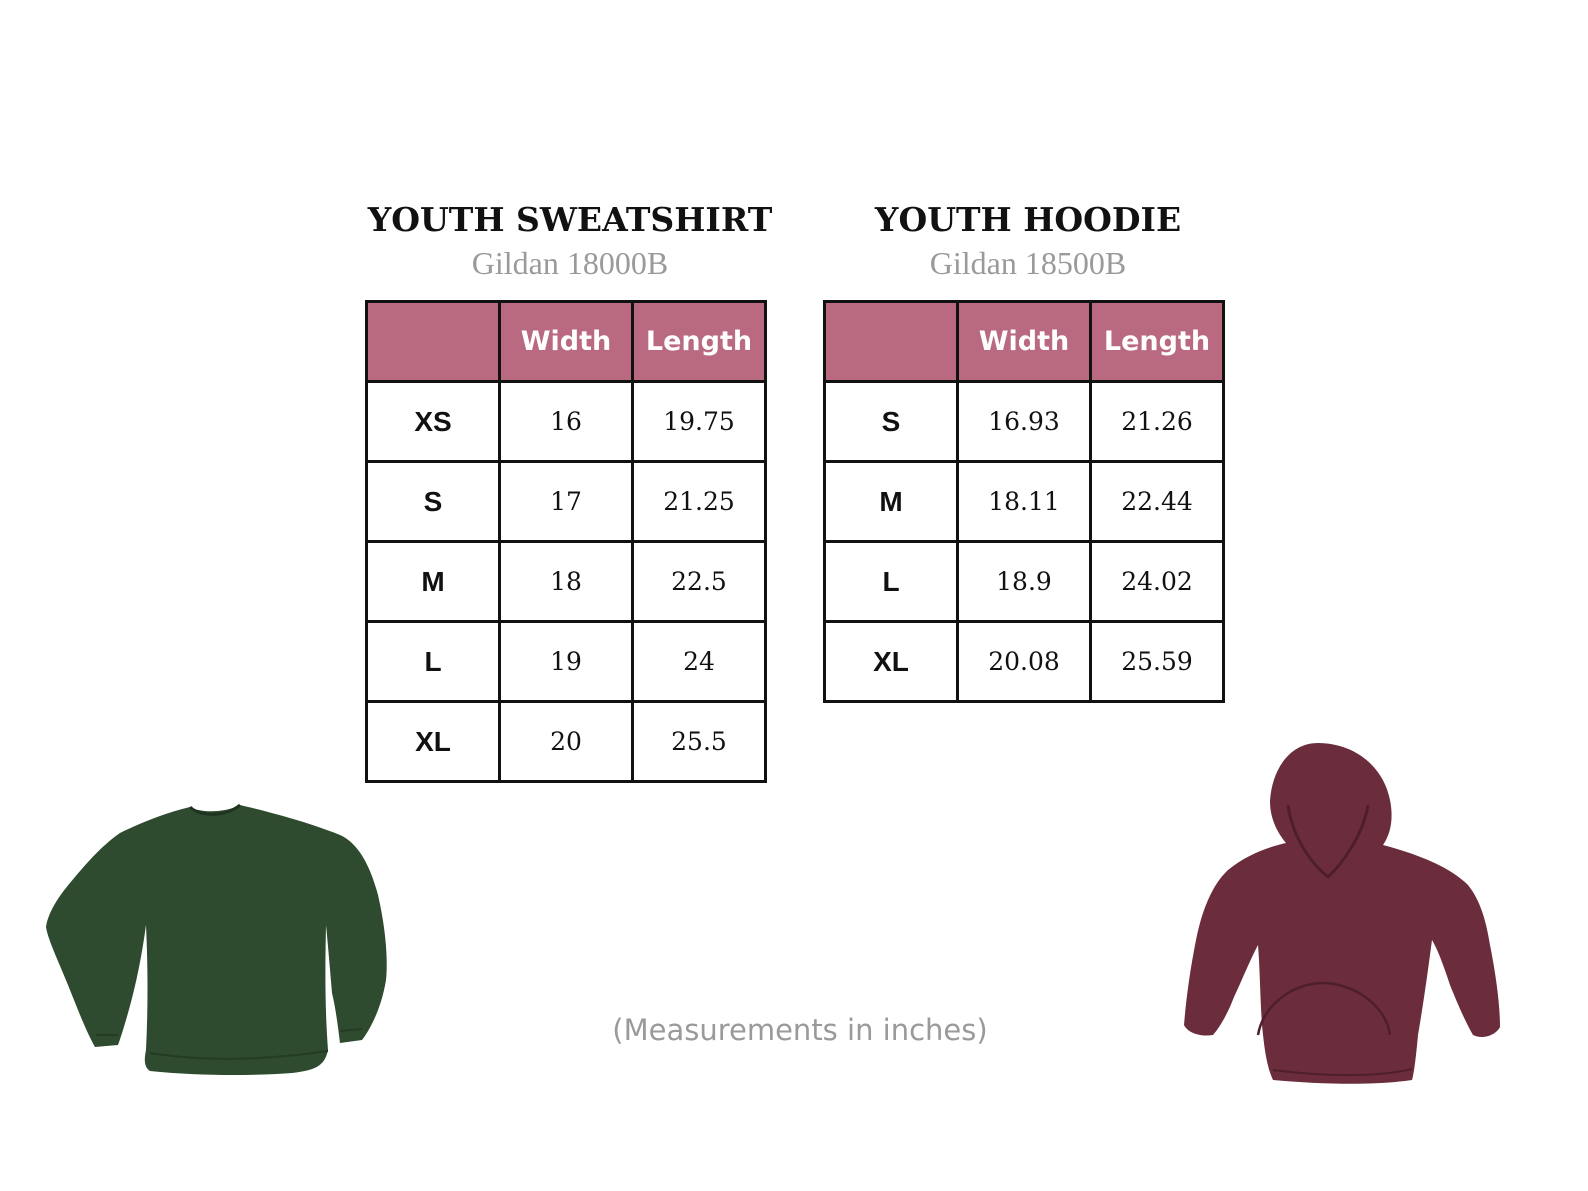 This screenshot has width=1588, height=1191. What do you see at coordinates (1342, 913) in the screenshot?
I see `hoodie-icon` at bounding box center [1342, 913].